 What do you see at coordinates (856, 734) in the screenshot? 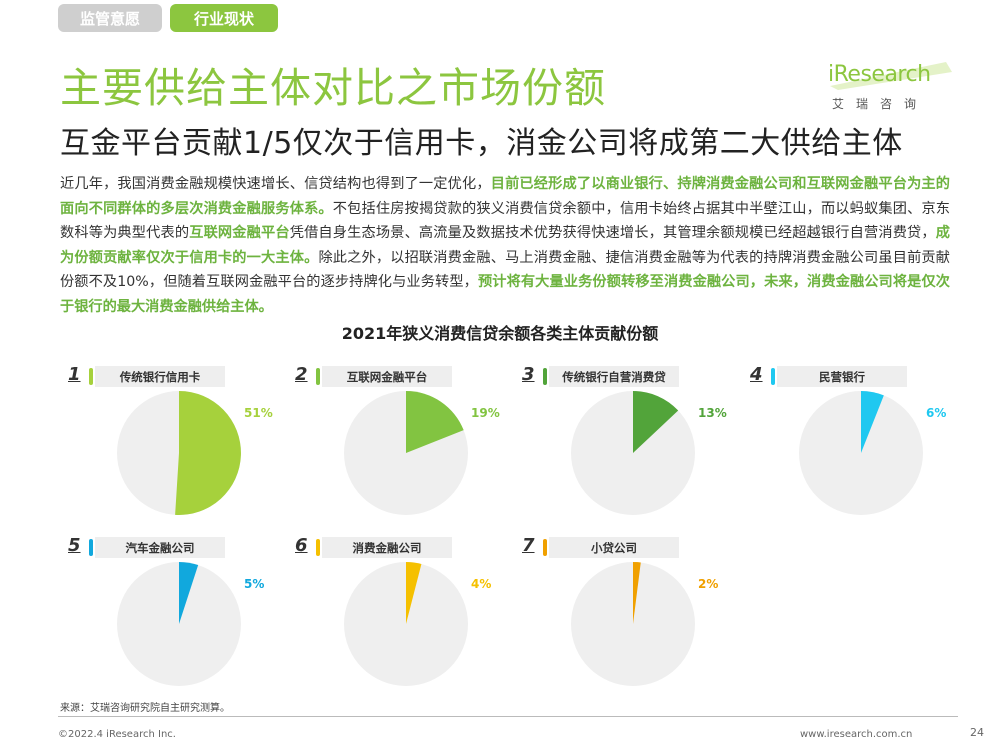
I see `footer-url: www.iresearch.com.cn` at bounding box center [856, 734].